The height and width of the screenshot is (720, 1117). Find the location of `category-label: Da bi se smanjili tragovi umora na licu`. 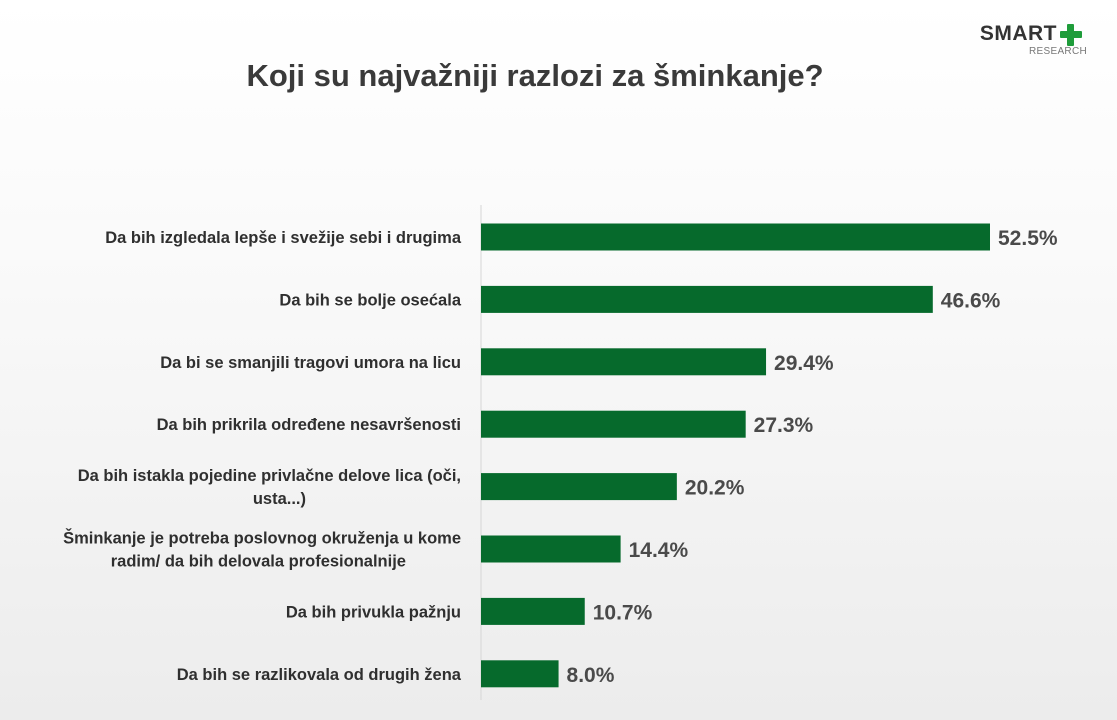

category-label: Da bi se smanjili tragovi umora na licu is located at coordinates (310, 363).